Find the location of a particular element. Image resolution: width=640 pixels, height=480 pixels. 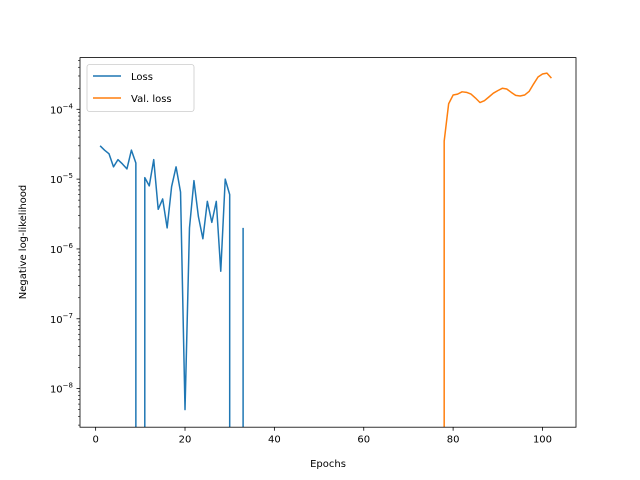

x-tick-label: 40 is located at coordinates (274, 440).